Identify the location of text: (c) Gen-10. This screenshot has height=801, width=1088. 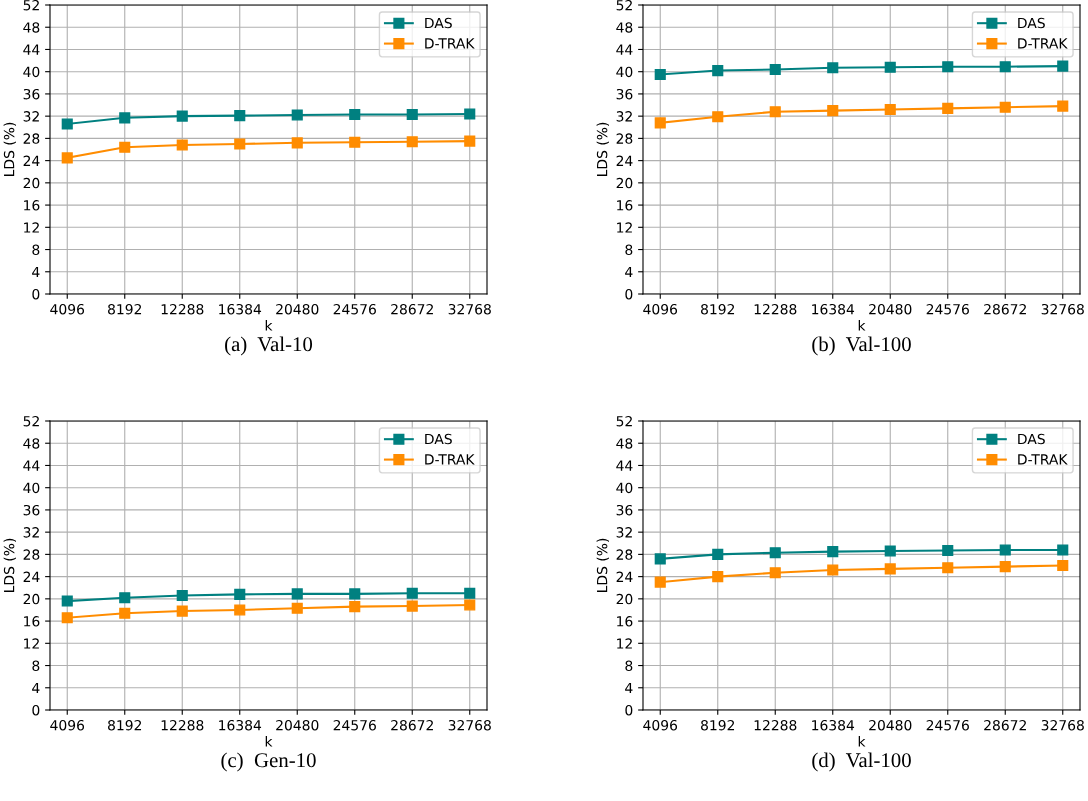
(268, 762).